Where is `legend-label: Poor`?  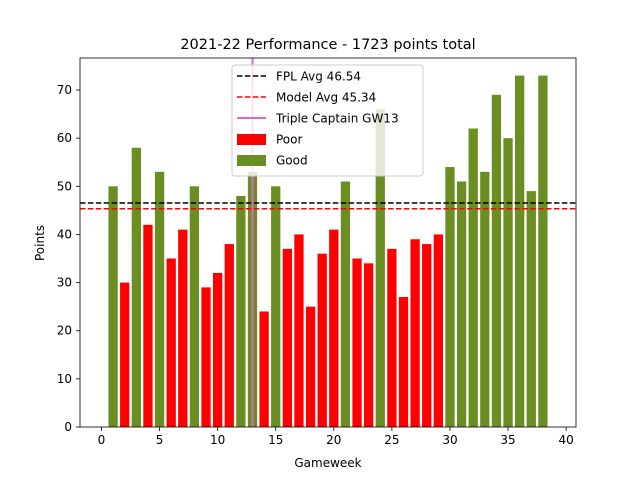 legend-label: Poor is located at coordinates (289, 140).